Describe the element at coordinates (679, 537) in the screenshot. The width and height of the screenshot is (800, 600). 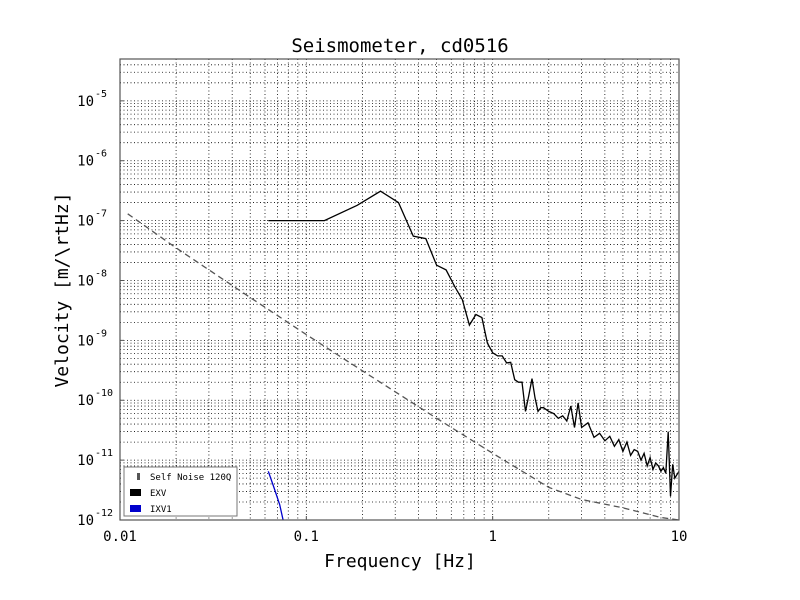
I see `x-tick-label: 10` at that location.